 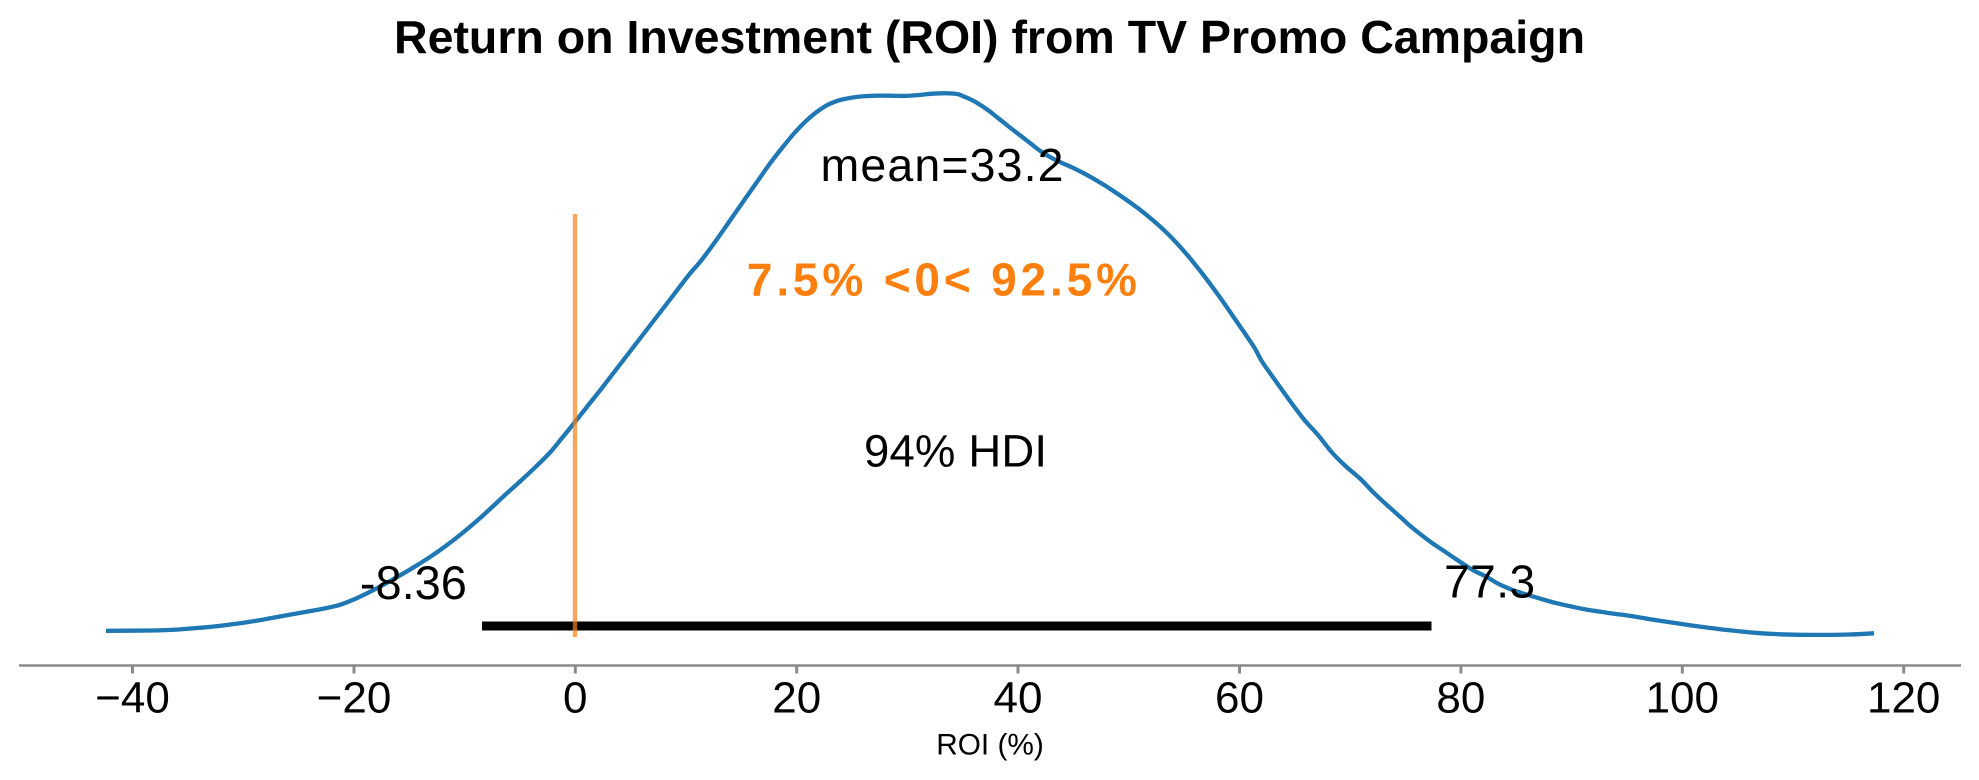 I want to click on svg-text: 100, so click(x=1682, y=698).